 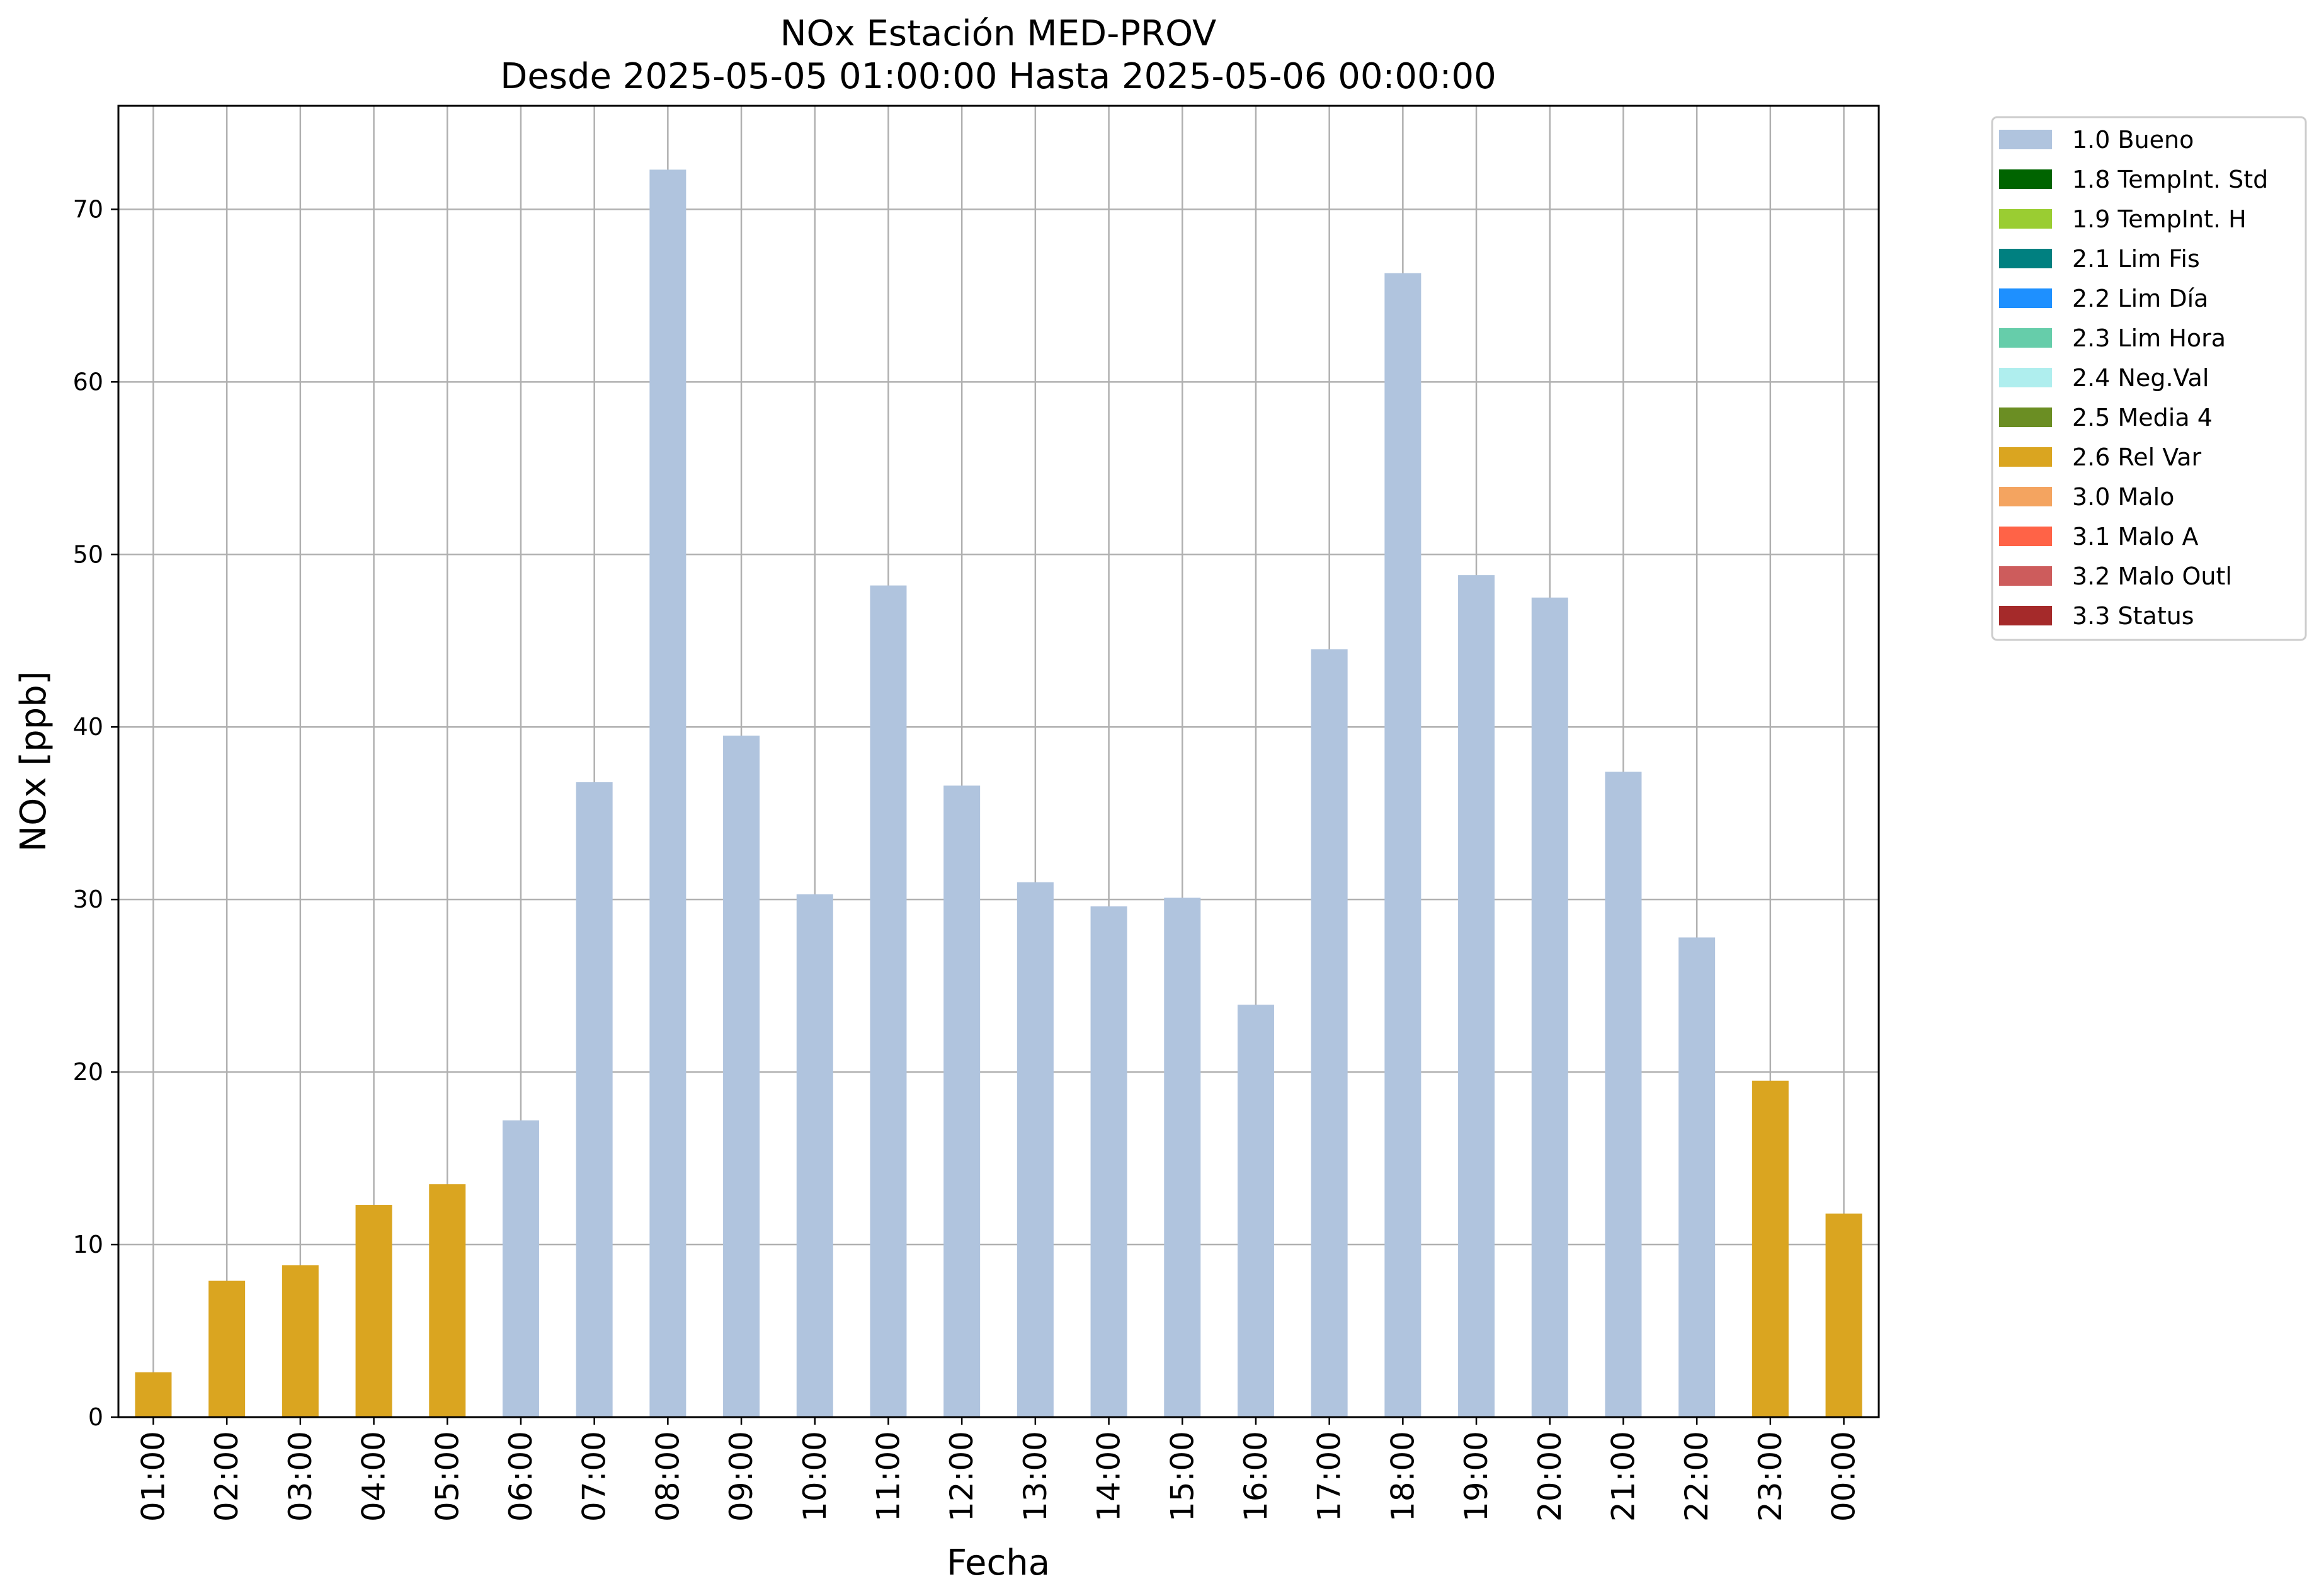 I want to click on y-axis-ticks: 0 10 20 30 40 50 60 70, so click(x=95, y=813).